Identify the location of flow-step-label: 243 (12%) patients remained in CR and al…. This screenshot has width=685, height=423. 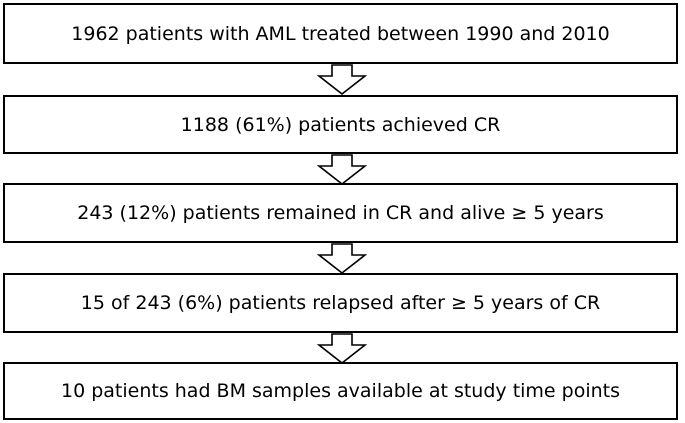
(340, 213).